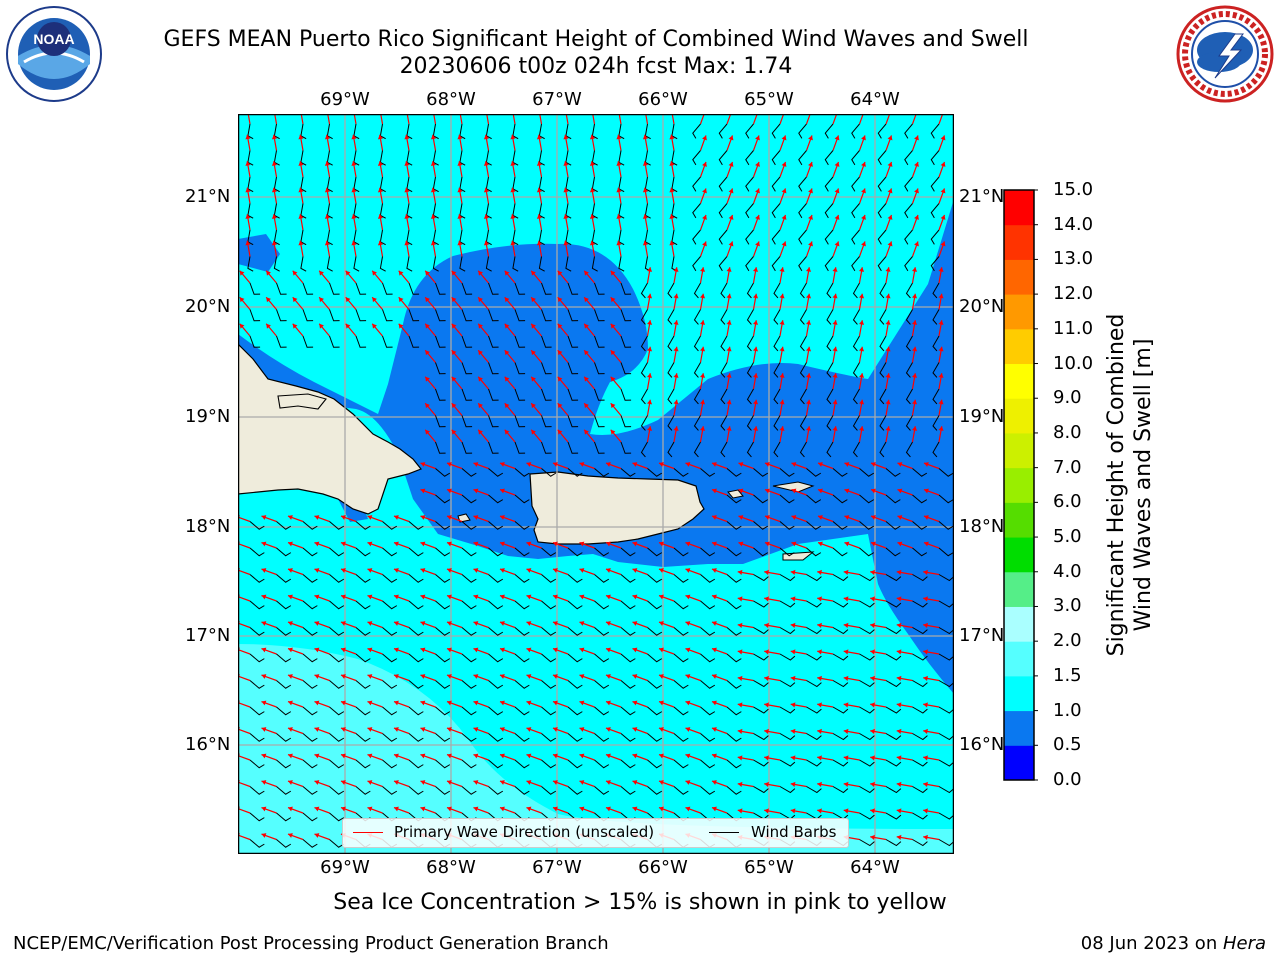 The width and height of the screenshot is (1280, 960). Describe the element at coordinates (557, 99) in the screenshot. I see `lon-label-top: 67°W` at that location.